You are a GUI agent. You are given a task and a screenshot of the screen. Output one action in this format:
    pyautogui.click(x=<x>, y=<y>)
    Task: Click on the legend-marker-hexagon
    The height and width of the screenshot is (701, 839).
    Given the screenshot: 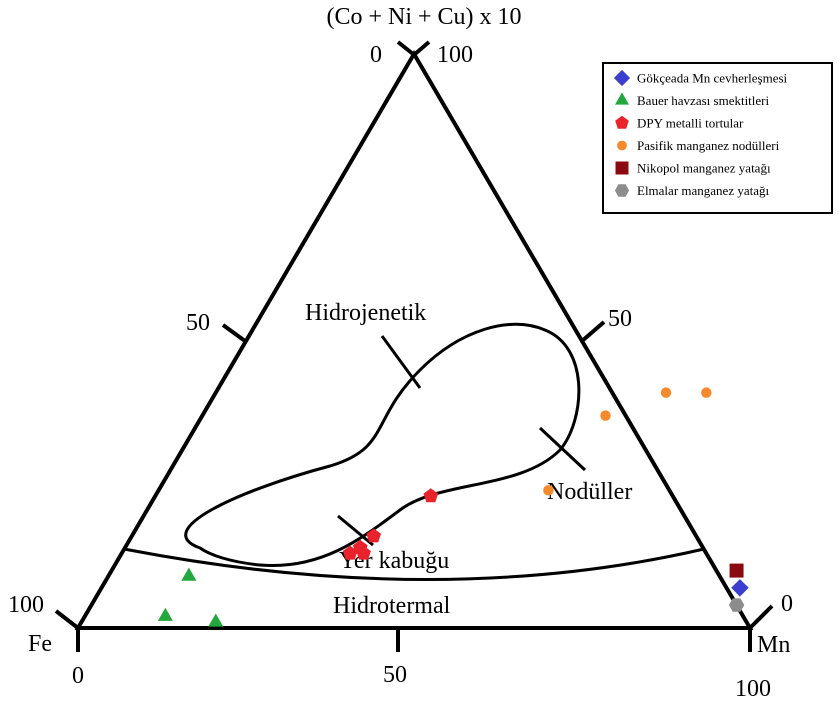 What is the action you would take?
    pyautogui.click(x=622, y=190)
    